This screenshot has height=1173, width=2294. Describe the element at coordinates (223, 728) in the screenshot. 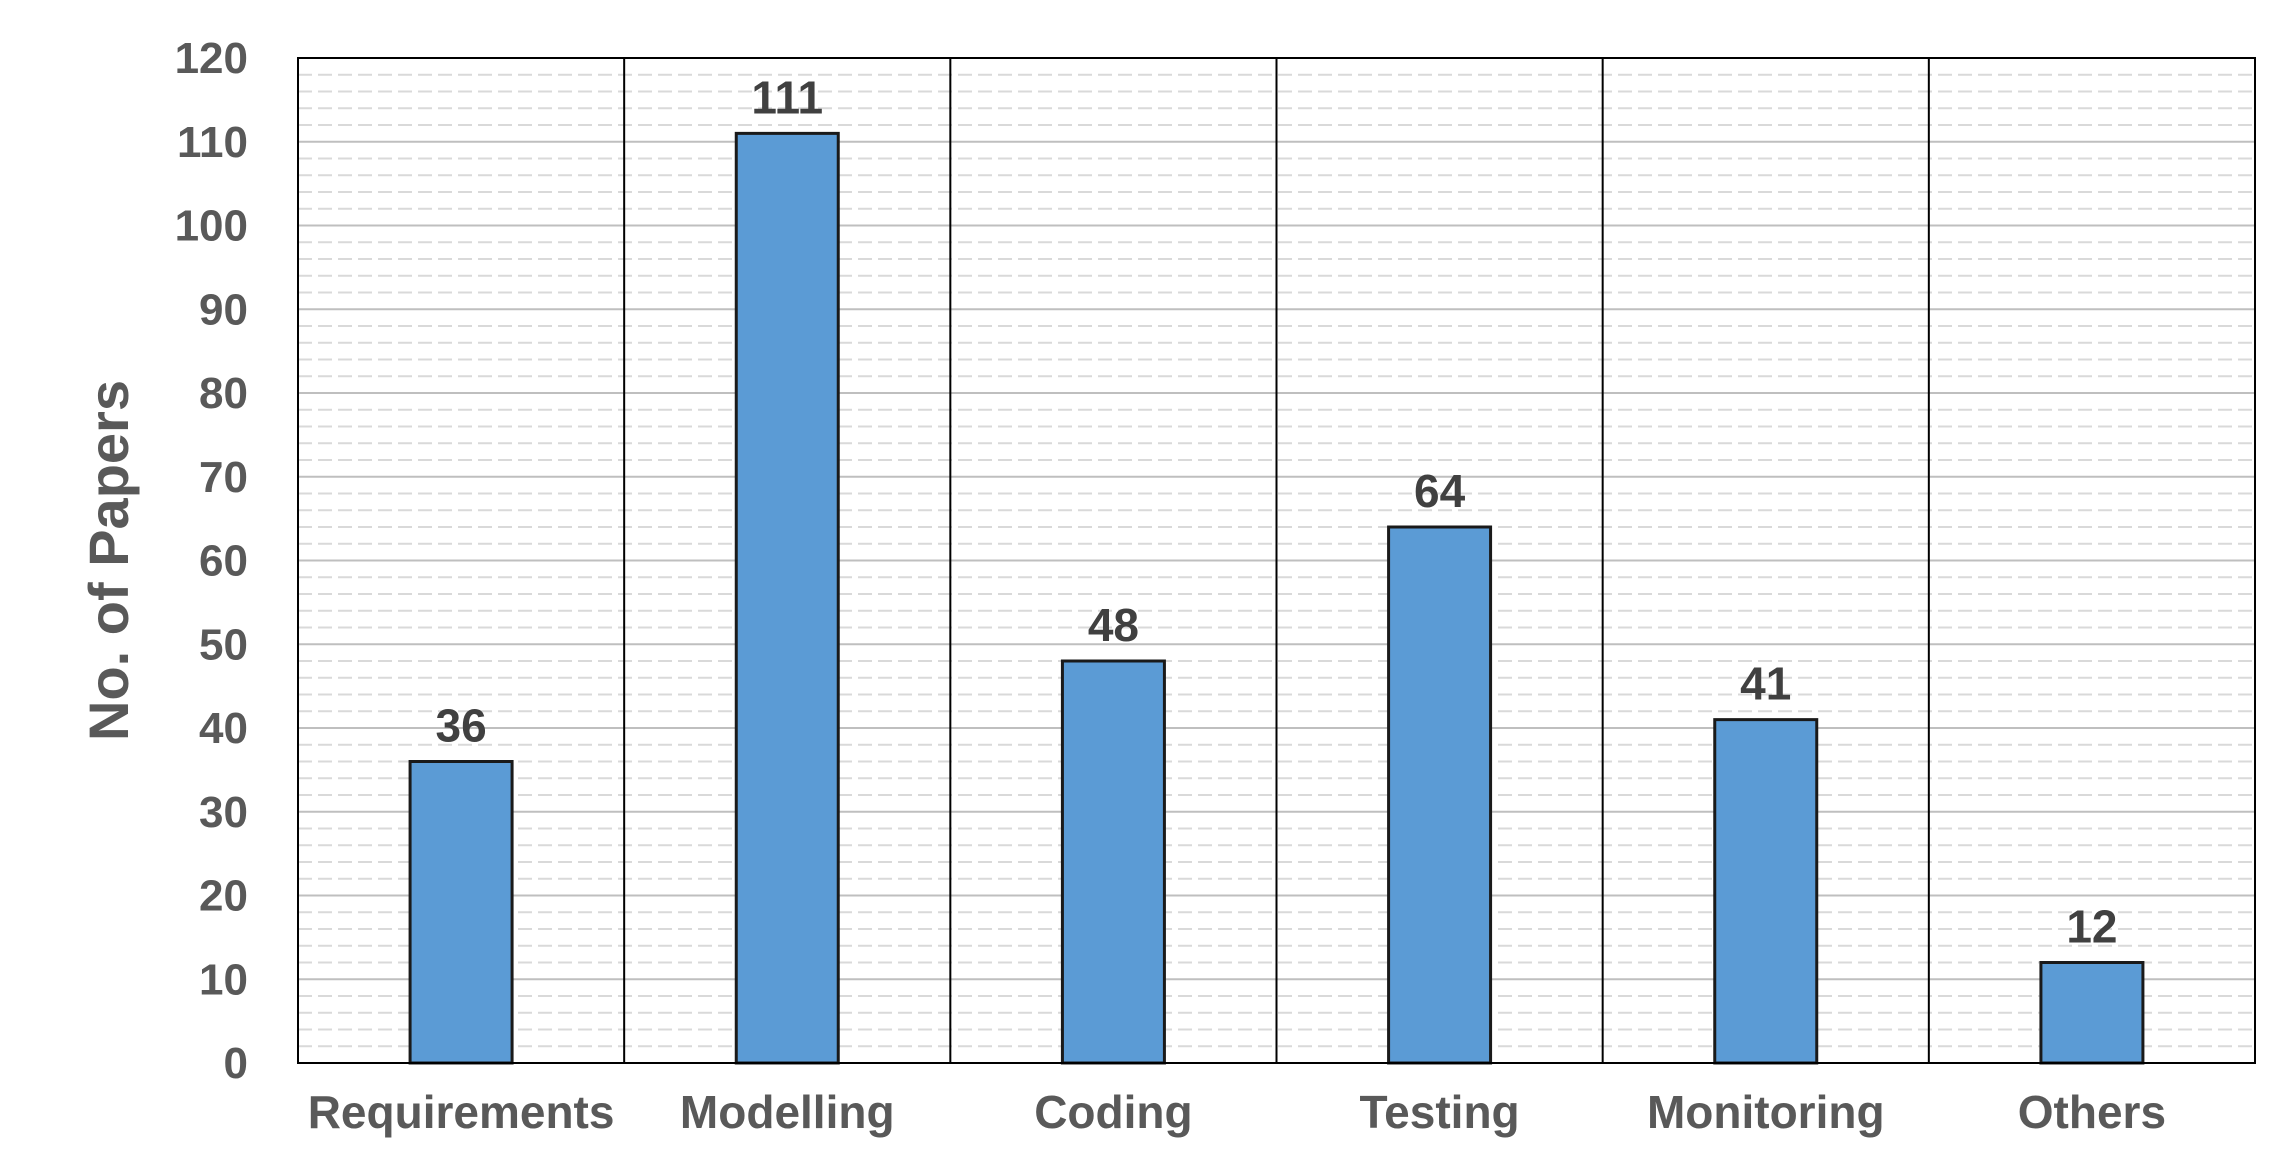

I see `y-tick-label: 40` at that location.